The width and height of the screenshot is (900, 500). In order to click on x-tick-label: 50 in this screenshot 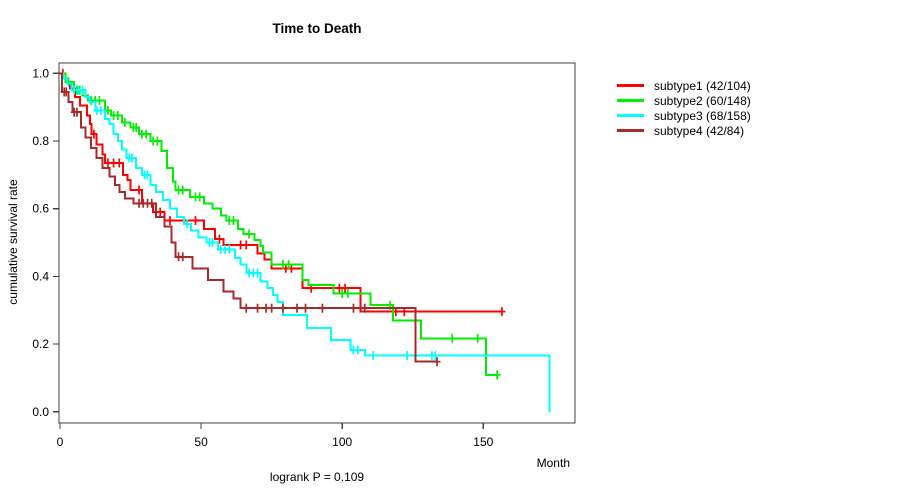, I will do `click(201, 442)`.